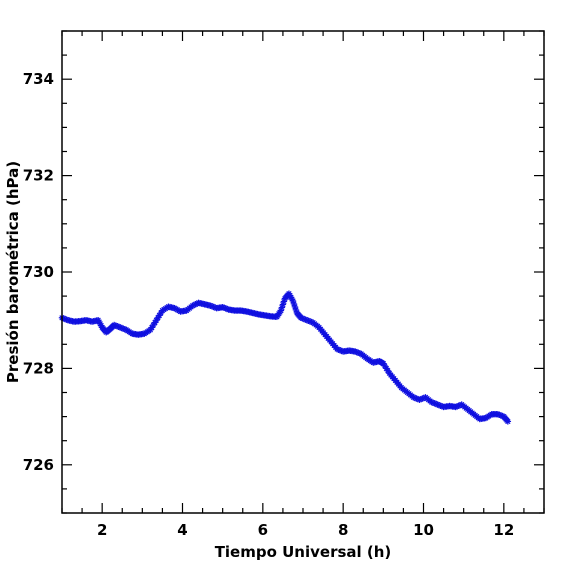 This screenshot has height=574, width=574. Describe the element at coordinates (303, 552) in the screenshot. I see `x-axis-label: Tiempo Universal (h)` at that location.